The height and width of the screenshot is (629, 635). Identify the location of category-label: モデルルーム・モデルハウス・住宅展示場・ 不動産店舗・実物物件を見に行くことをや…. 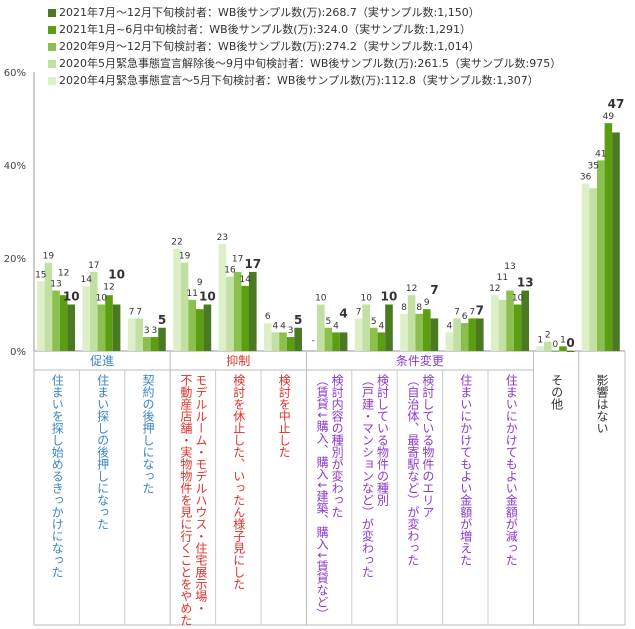
(193, 500).